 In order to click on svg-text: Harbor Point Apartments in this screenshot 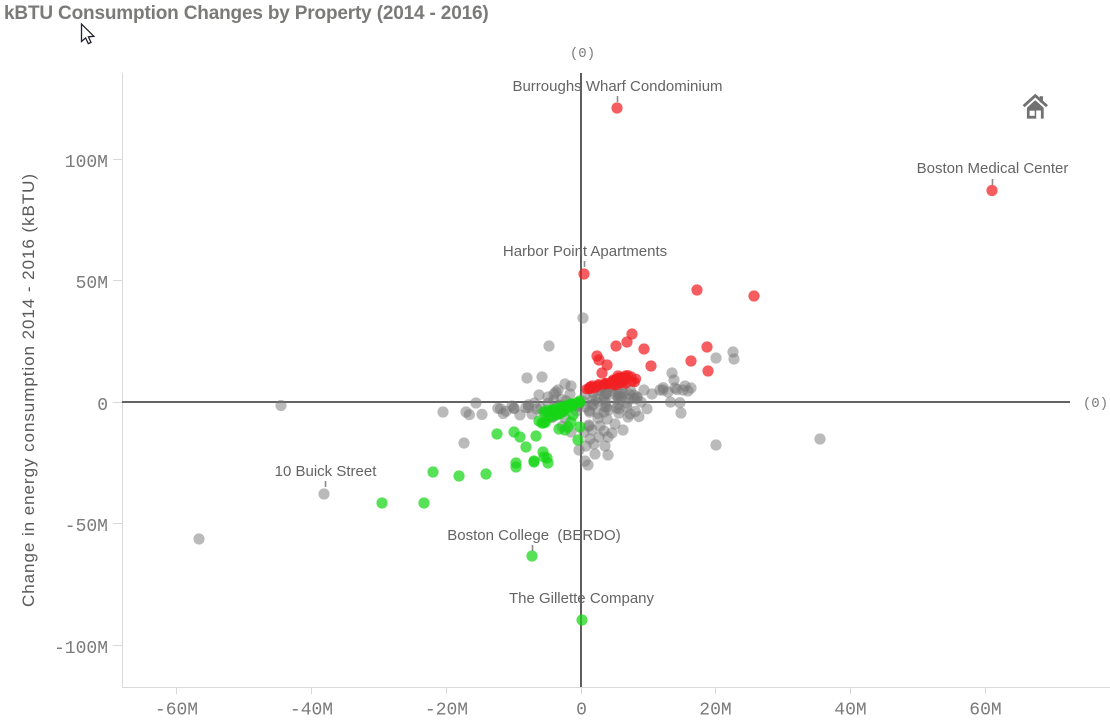, I will do `click(585, 251)`.